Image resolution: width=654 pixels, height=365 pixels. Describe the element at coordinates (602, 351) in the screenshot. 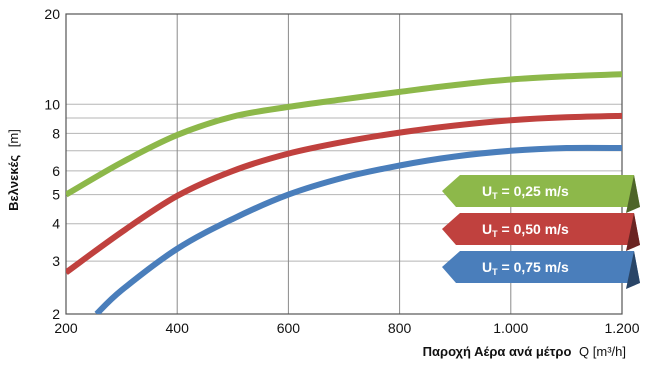

I see `x-axis-title-unit: Q [m³/h]` at that location.